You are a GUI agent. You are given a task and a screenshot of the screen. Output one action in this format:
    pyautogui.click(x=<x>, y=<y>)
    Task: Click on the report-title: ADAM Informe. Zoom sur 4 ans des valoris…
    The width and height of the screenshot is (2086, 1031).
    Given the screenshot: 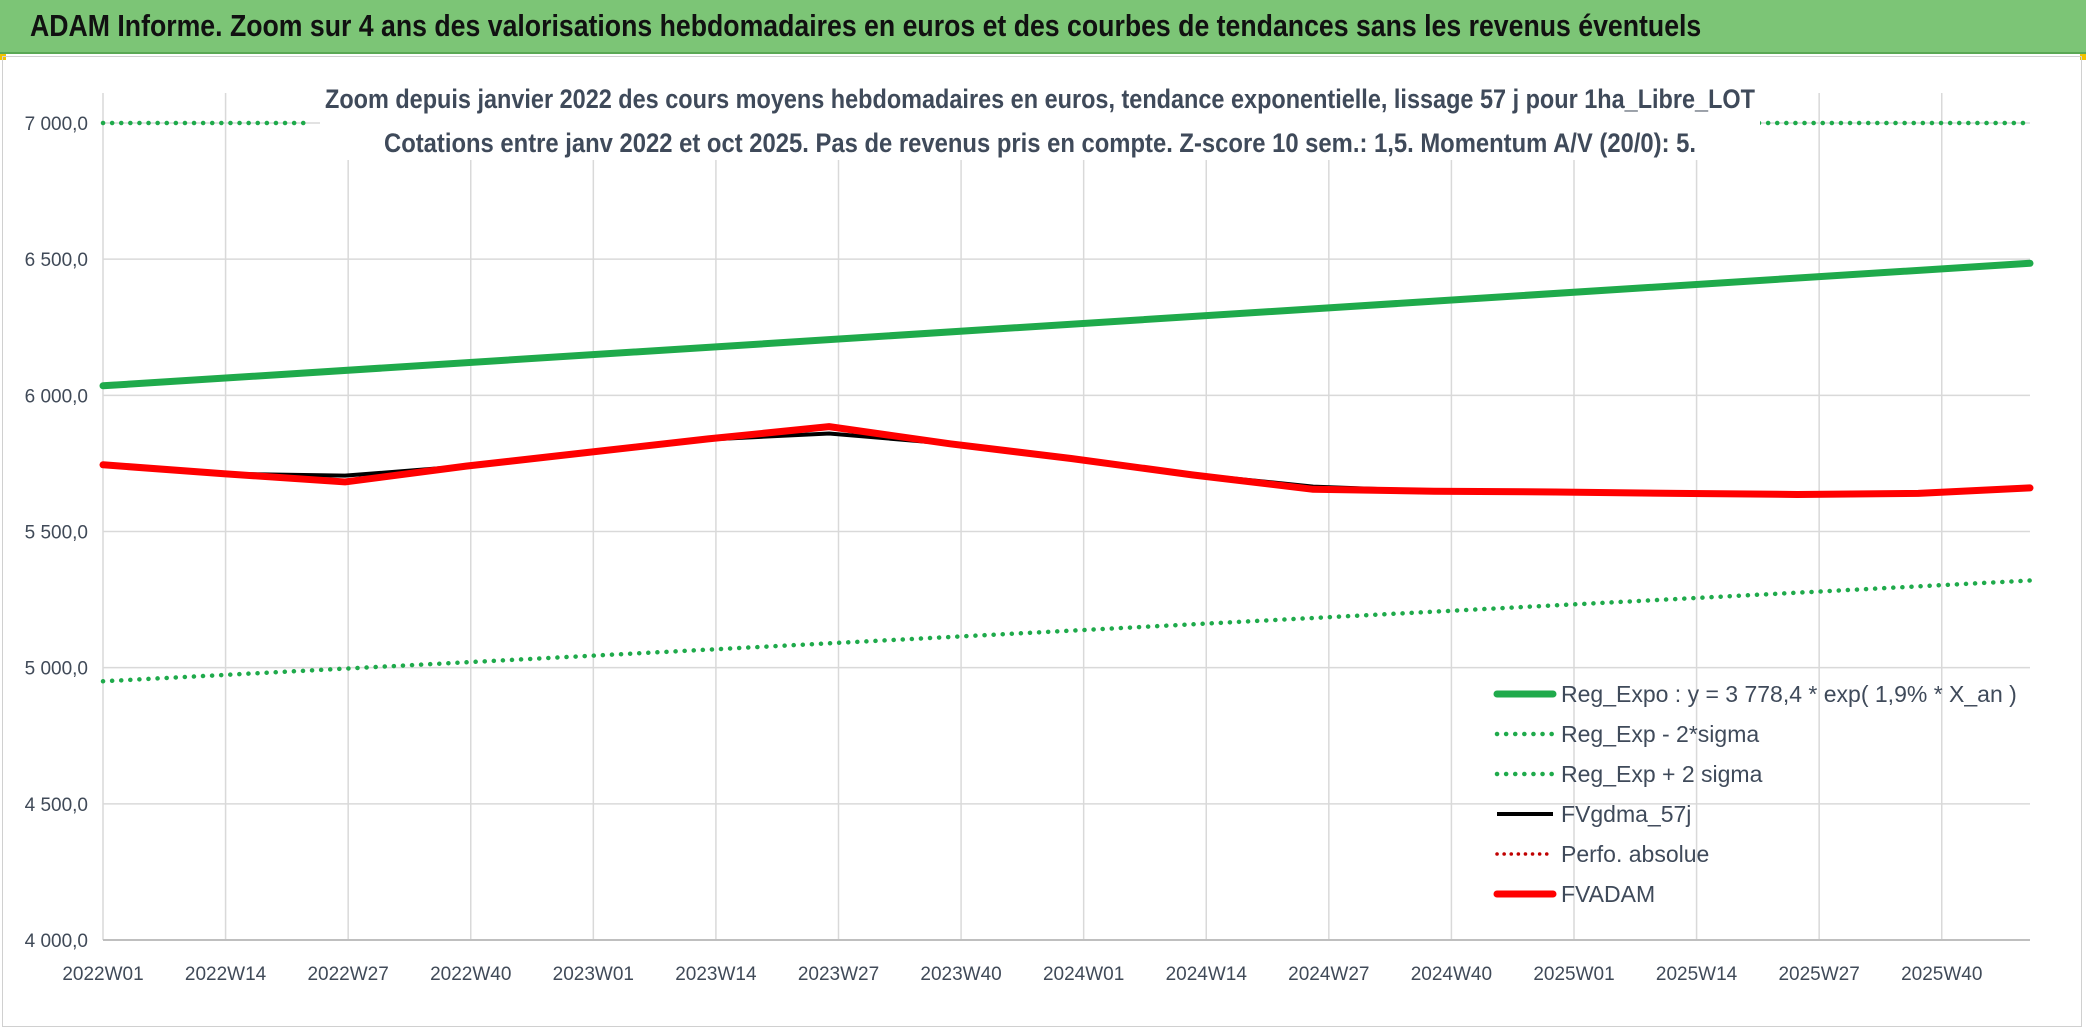 What is the action you would take?
    pyautogui.click(x=866, y=25)
    